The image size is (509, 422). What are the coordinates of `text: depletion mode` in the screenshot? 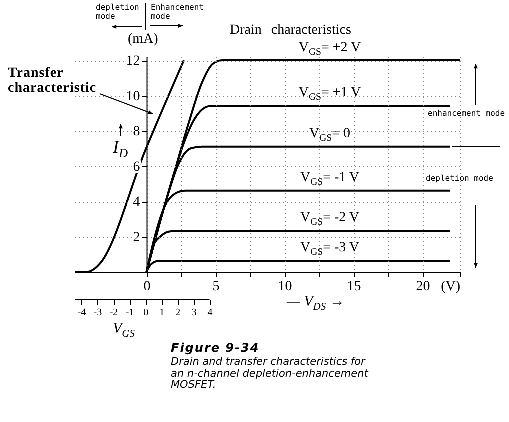 It's located at (118, 12).